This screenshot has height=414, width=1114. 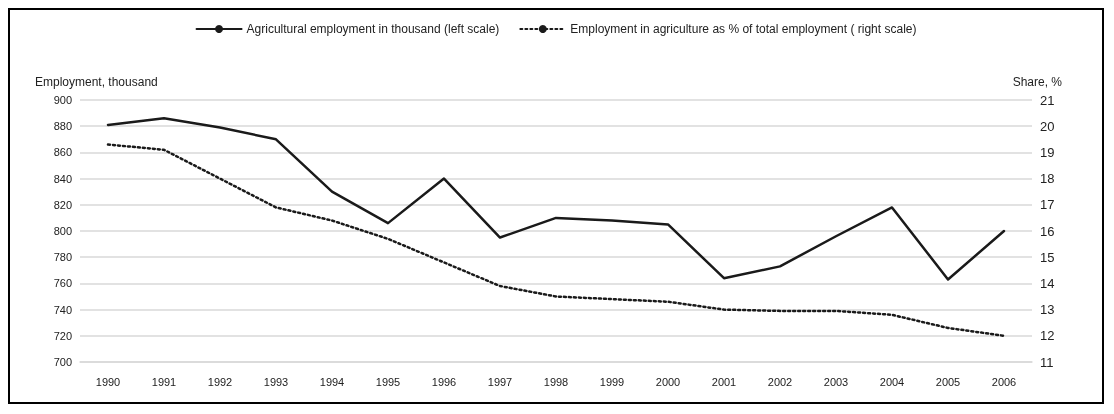 I want to click on y2-tick-label: 20, so click(x=1047, y=126).